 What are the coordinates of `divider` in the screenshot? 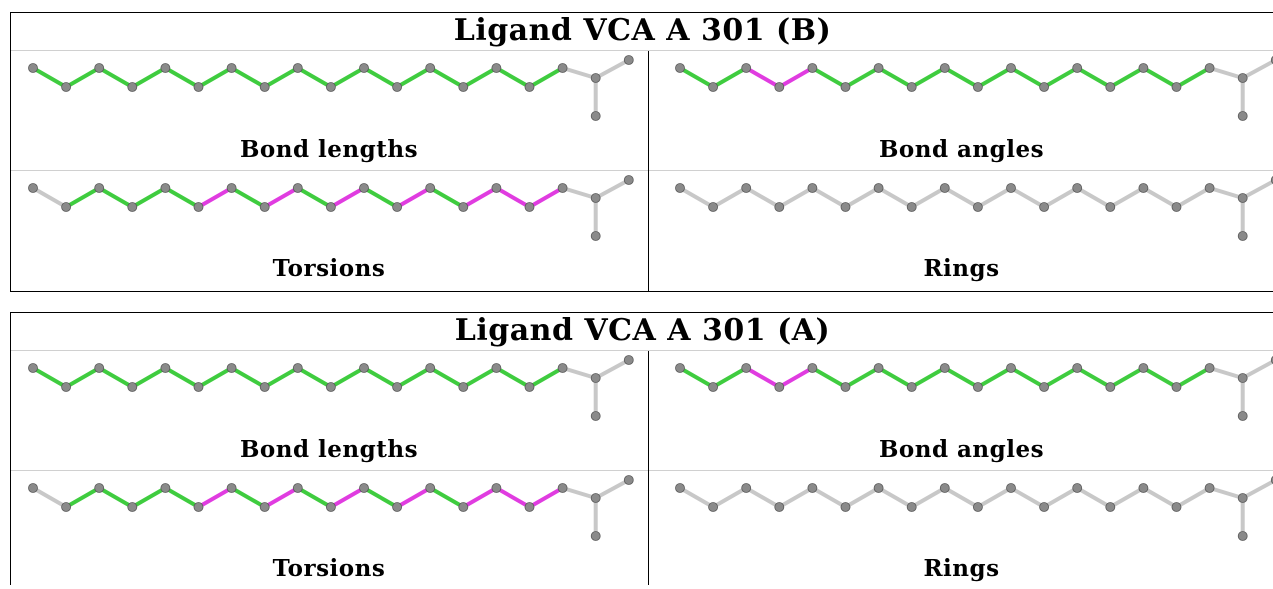 It's located at (642, 170).